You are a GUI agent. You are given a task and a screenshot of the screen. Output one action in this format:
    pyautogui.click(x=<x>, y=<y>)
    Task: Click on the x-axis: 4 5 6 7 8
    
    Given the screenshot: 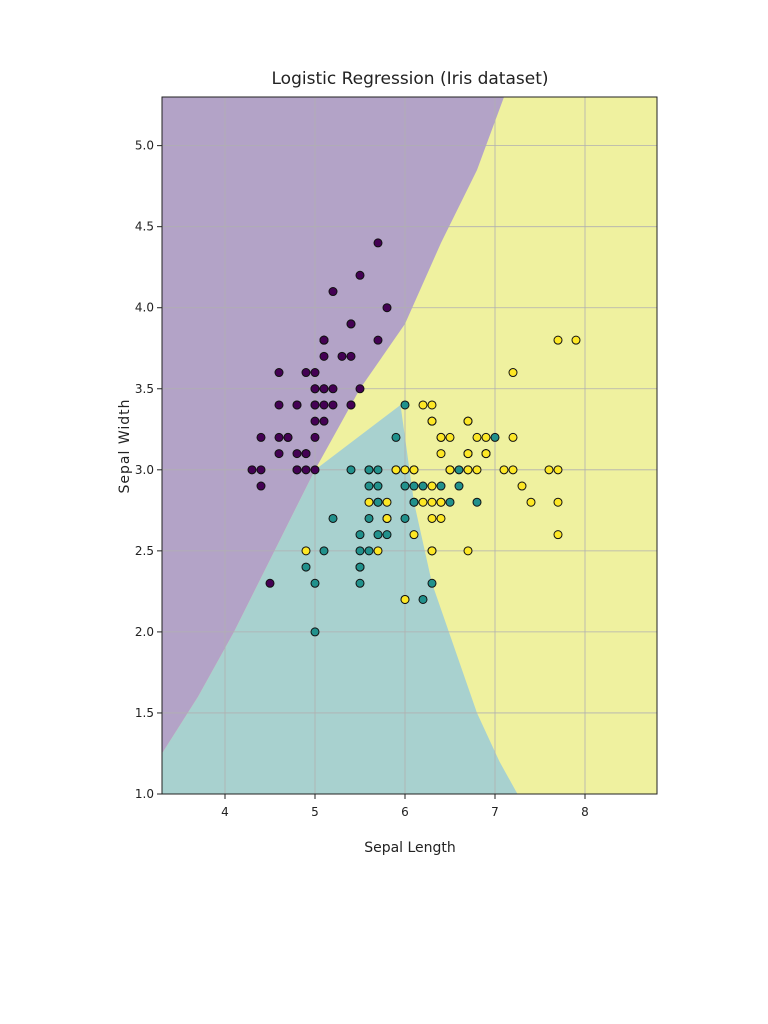 What is the action you would take?
    pyautogui.click(x=405, y=806)
    